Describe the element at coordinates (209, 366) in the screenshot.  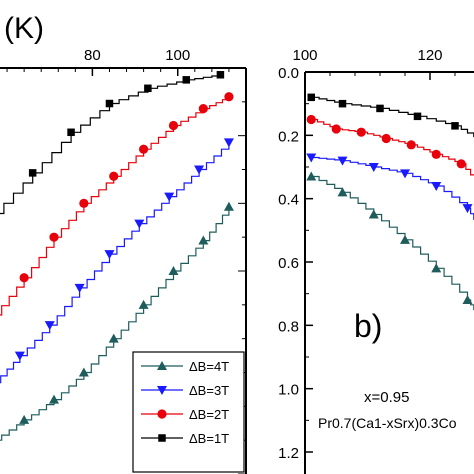
I see `legend-label: ΔB=4T` at that location.